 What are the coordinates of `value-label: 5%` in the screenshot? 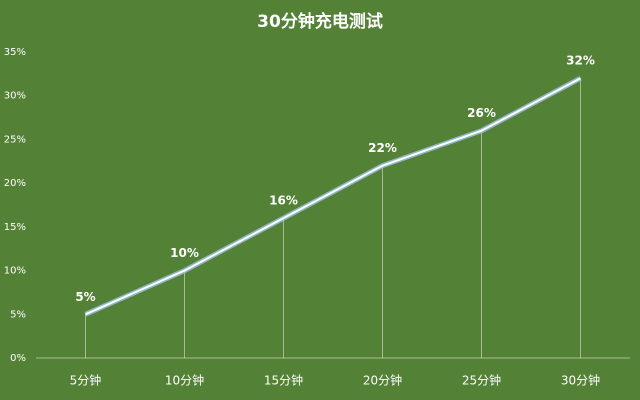 It's located at (85, 297).